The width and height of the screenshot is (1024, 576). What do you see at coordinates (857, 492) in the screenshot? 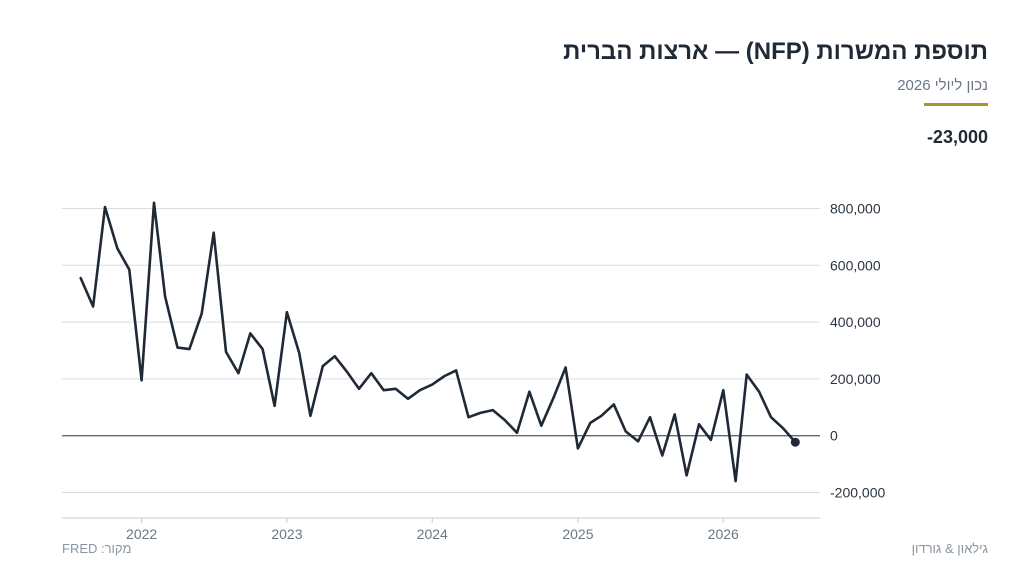
I see `y-tick-label: -200,000` at bounding box center [857, 492].